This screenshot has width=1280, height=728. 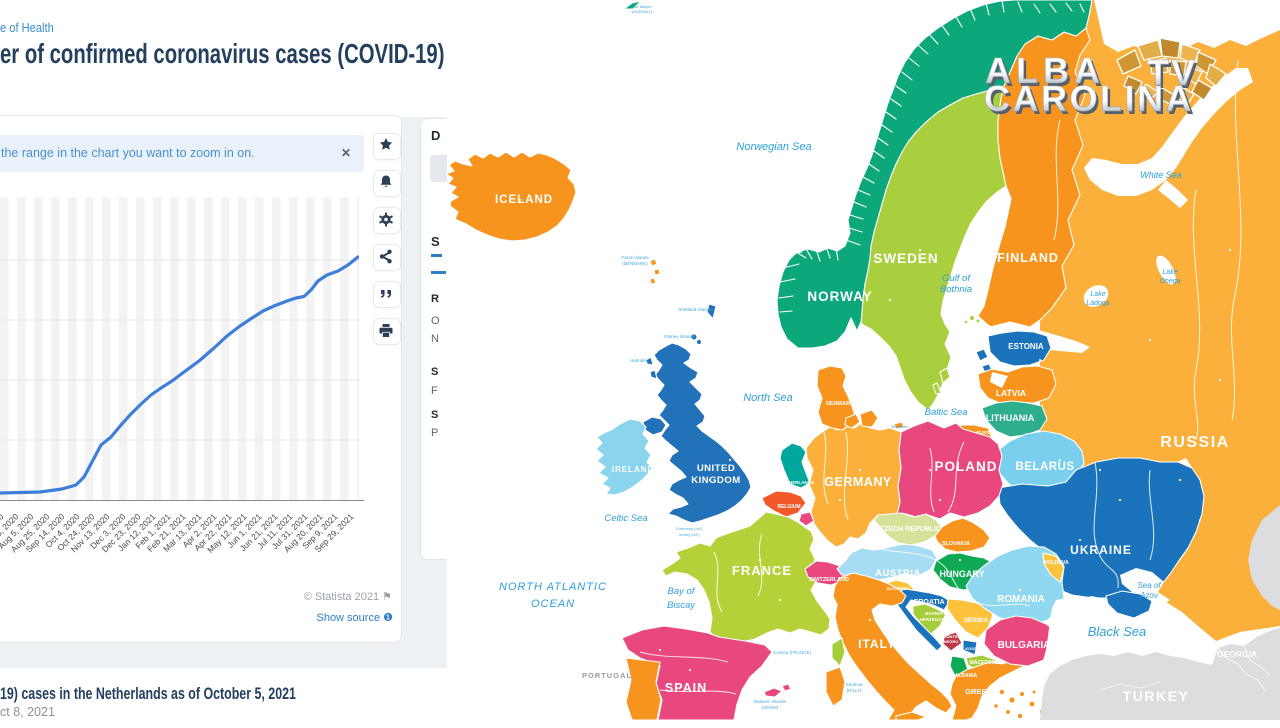 What do you see at coordinates (553, 587) in the screenshot?
I see `svg-text: NORTH ATLANTIC` at bounding box center [553, 587].